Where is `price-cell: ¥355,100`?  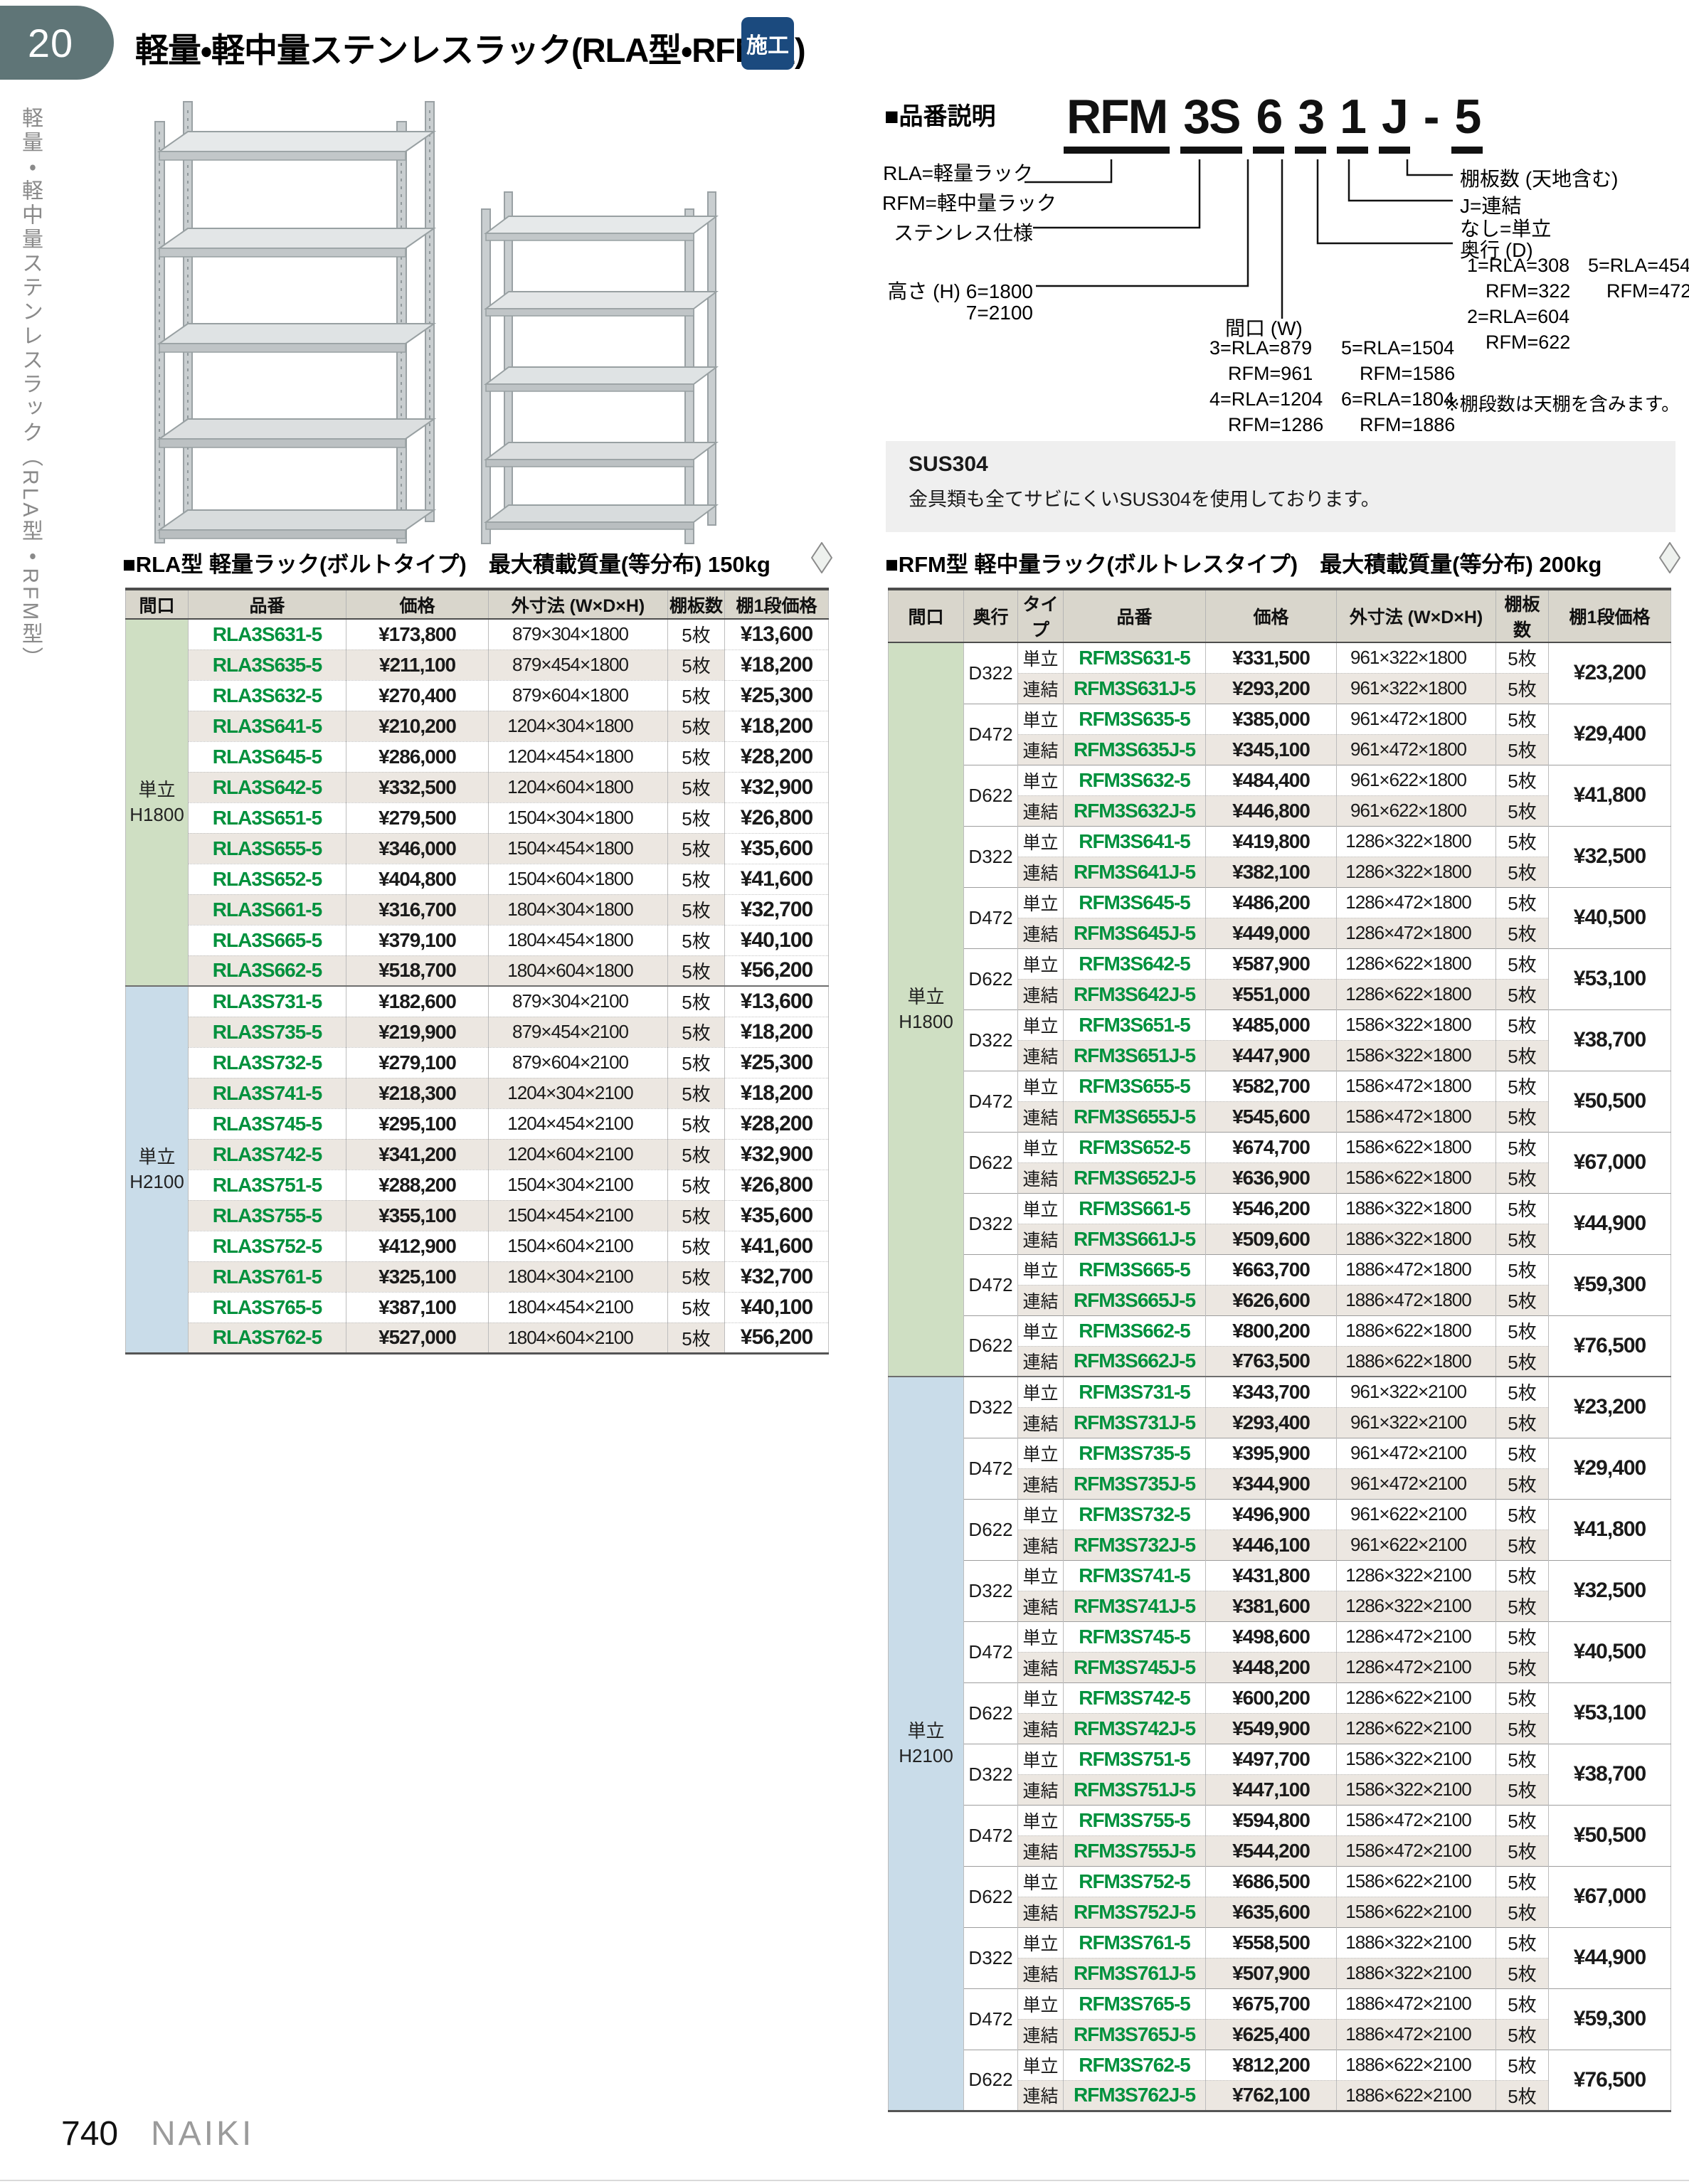 price-cell: ¥355,100 is located at coordinates (417, 1215).